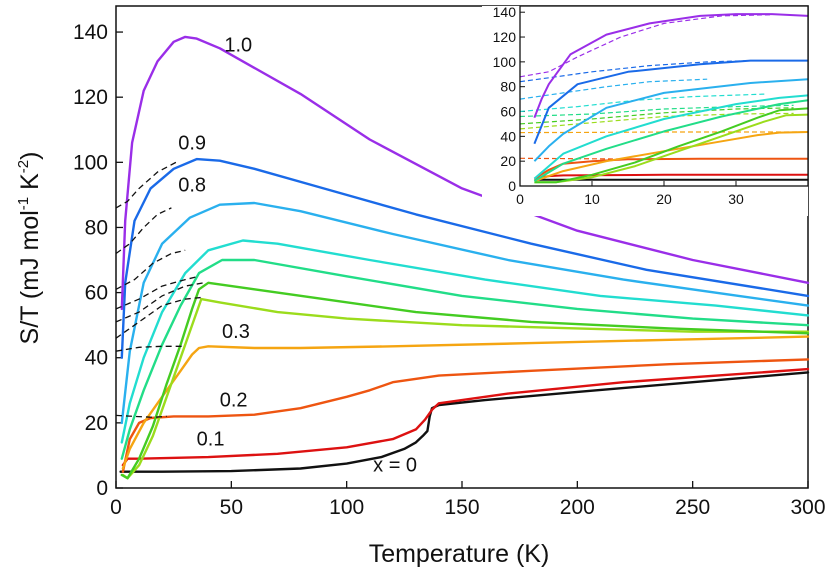 This screenshot has width=831, height=584. I want to click on y-axis-title: S/T (mJ mol-1 K-2), so click(29, 248).